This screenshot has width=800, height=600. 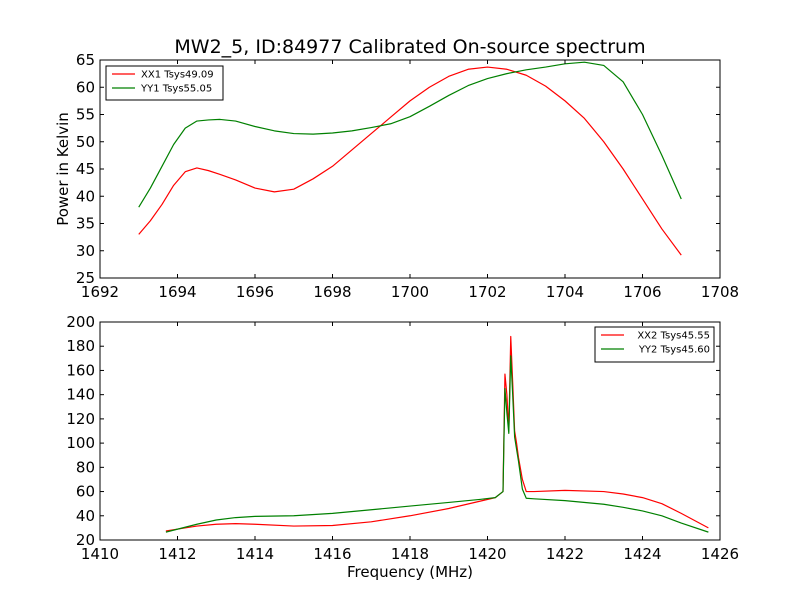 I want to click on x-tick-label: 1696, so click(x=255, y=292).